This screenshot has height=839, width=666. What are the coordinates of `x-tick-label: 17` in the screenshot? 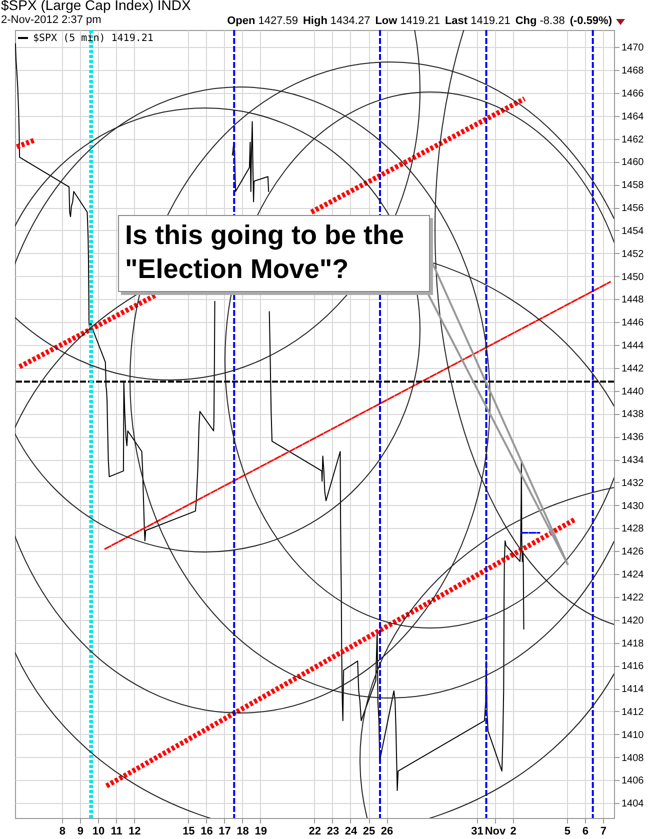 It's located at (224, 832).